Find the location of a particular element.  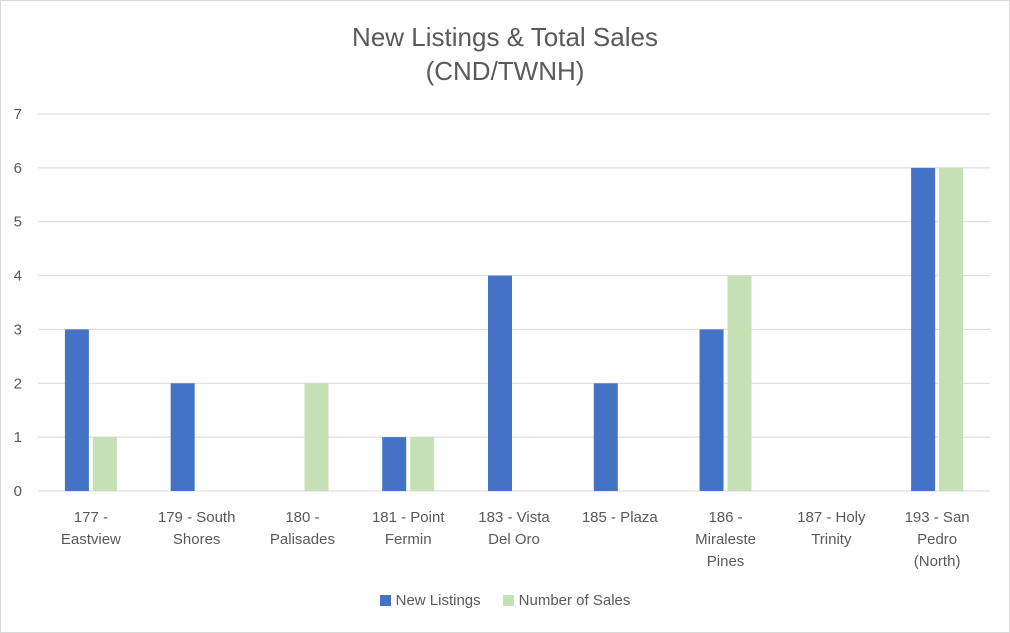

x-category-label: 180 -Palisades is located at coordinates (302, 528).